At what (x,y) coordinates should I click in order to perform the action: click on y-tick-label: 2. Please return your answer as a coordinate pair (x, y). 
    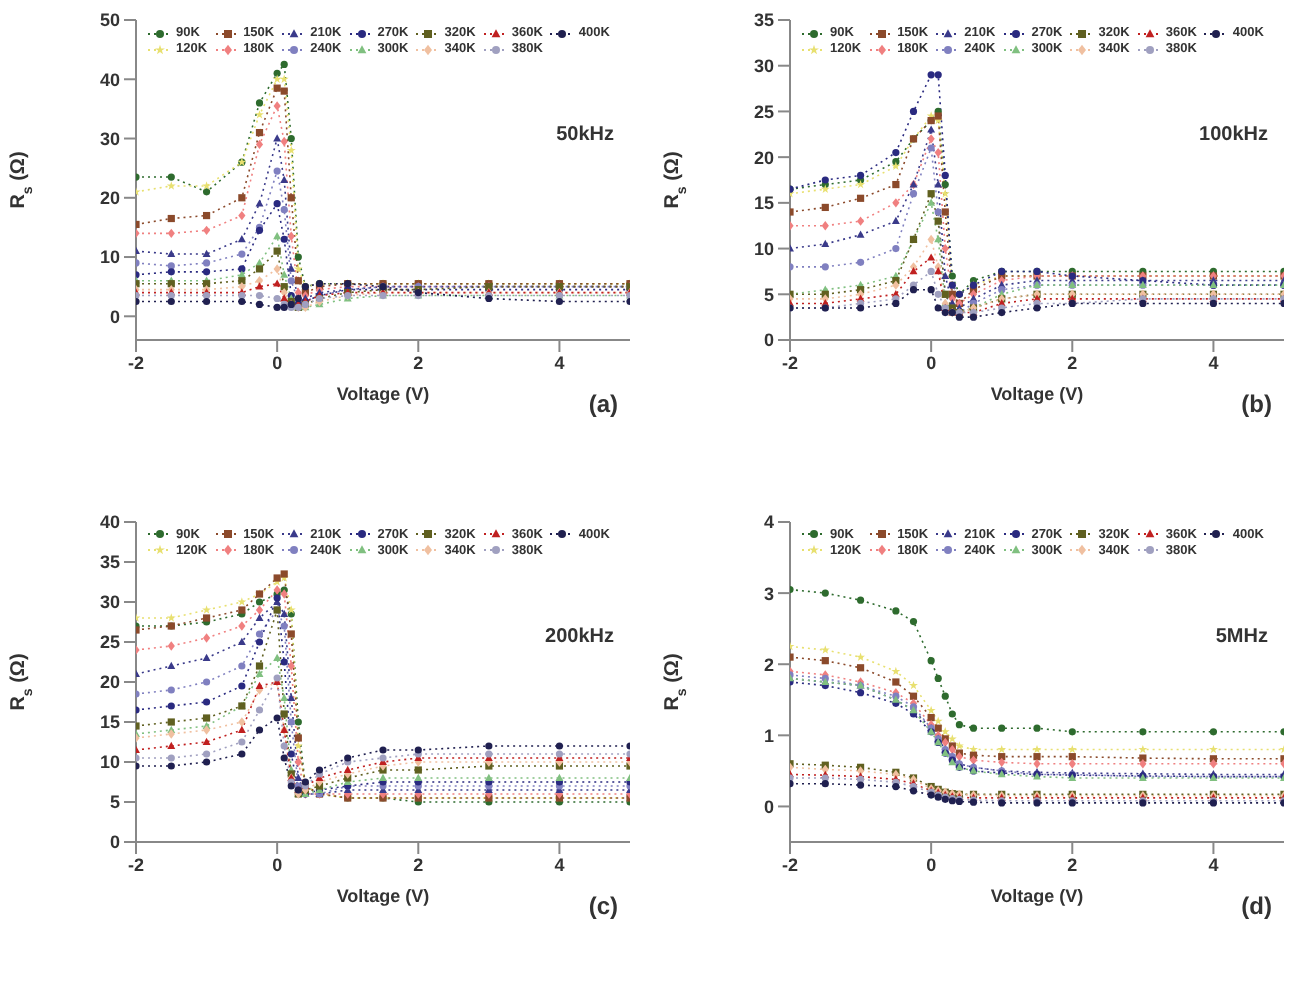
    Looking at the image, I should click on (768, 663).